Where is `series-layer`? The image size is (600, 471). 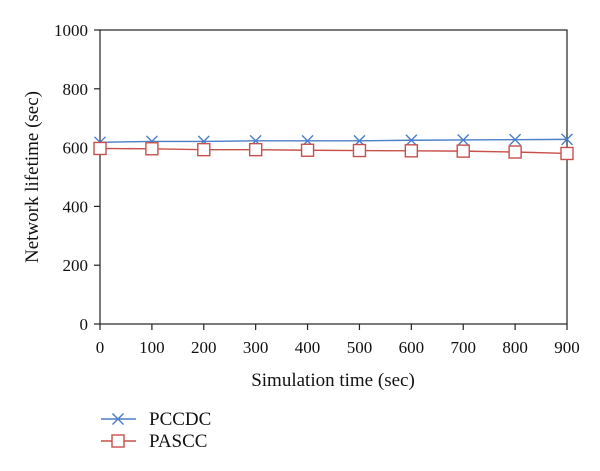
series-layer is located at coordinates (333, 147).